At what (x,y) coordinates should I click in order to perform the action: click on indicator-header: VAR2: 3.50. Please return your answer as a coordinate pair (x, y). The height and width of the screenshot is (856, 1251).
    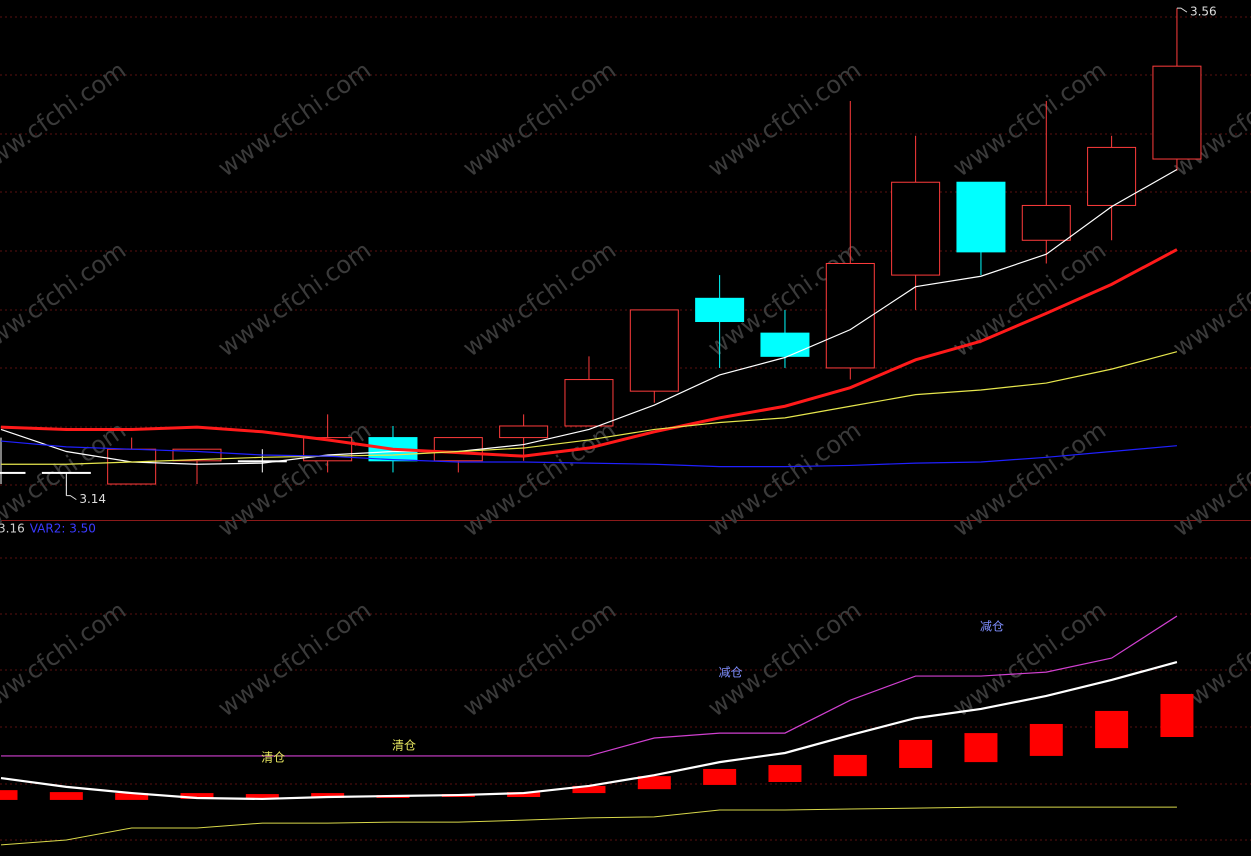
    Looking at the image, I should click on (63, 529).